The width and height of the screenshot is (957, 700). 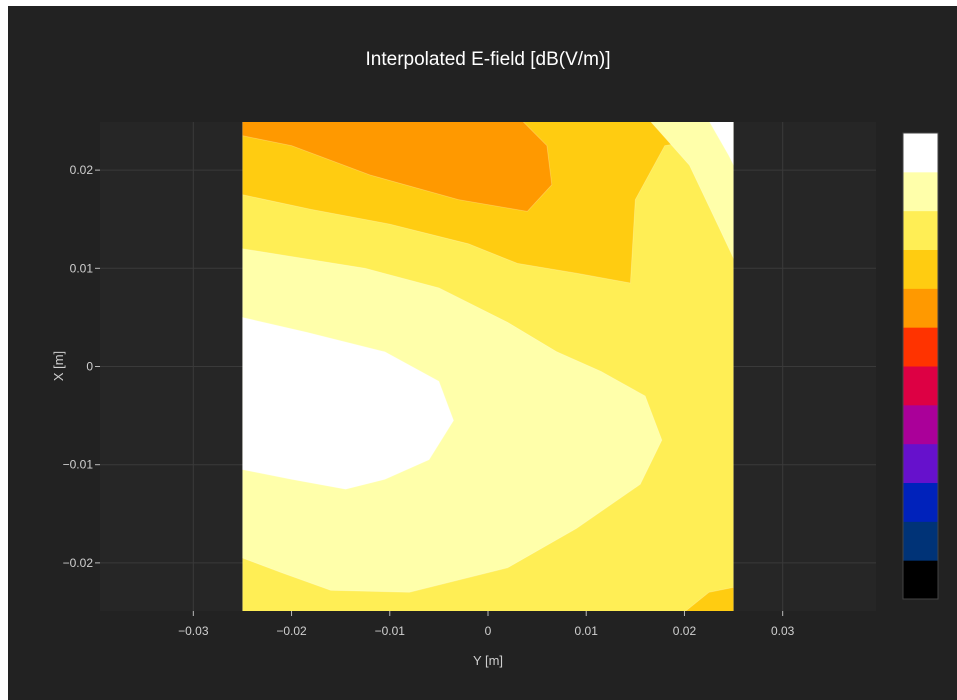 I want to click on y-tick-label: −0.01, so click(x=78, y=465).